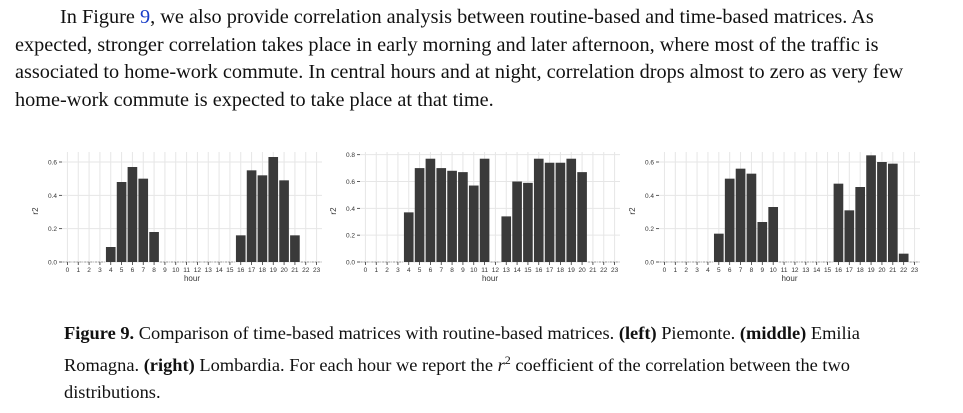 The width and height of the screenshot is (963, 413). What do you see at coordinates (346, 364) in the screenshot?
I see `caption-right-name: Lombardia. For each hour we report the` at bounding box center [346, 364].